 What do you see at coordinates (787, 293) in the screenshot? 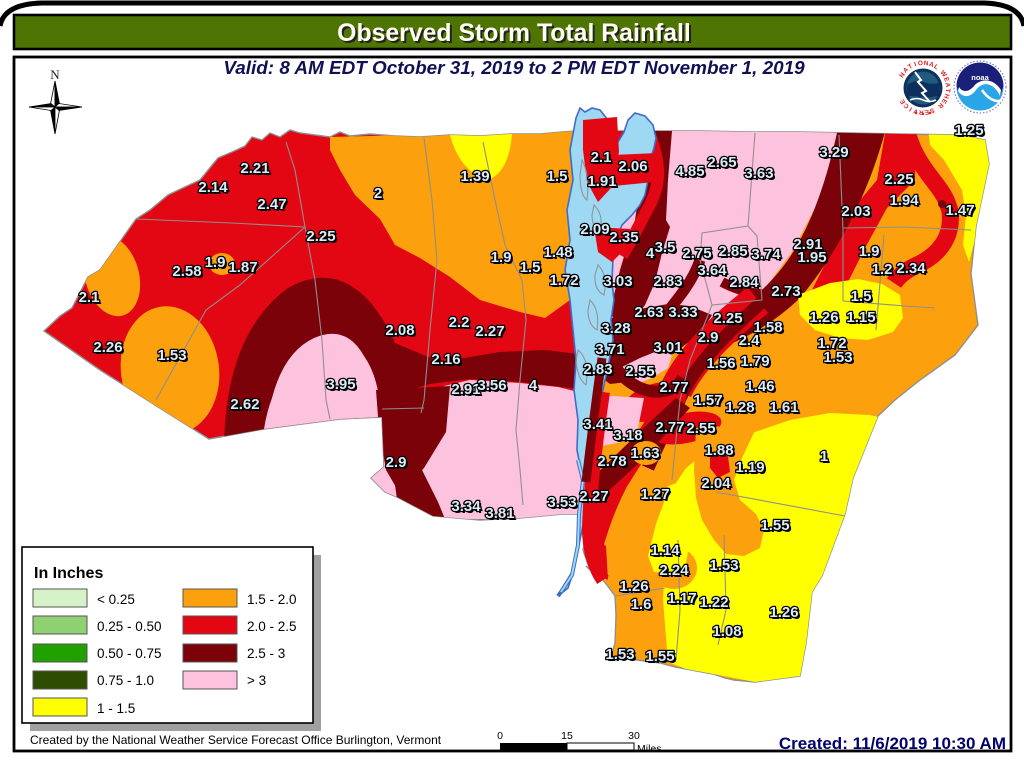
I see `svg-text: 2.73` at bounding box center [787, 293].